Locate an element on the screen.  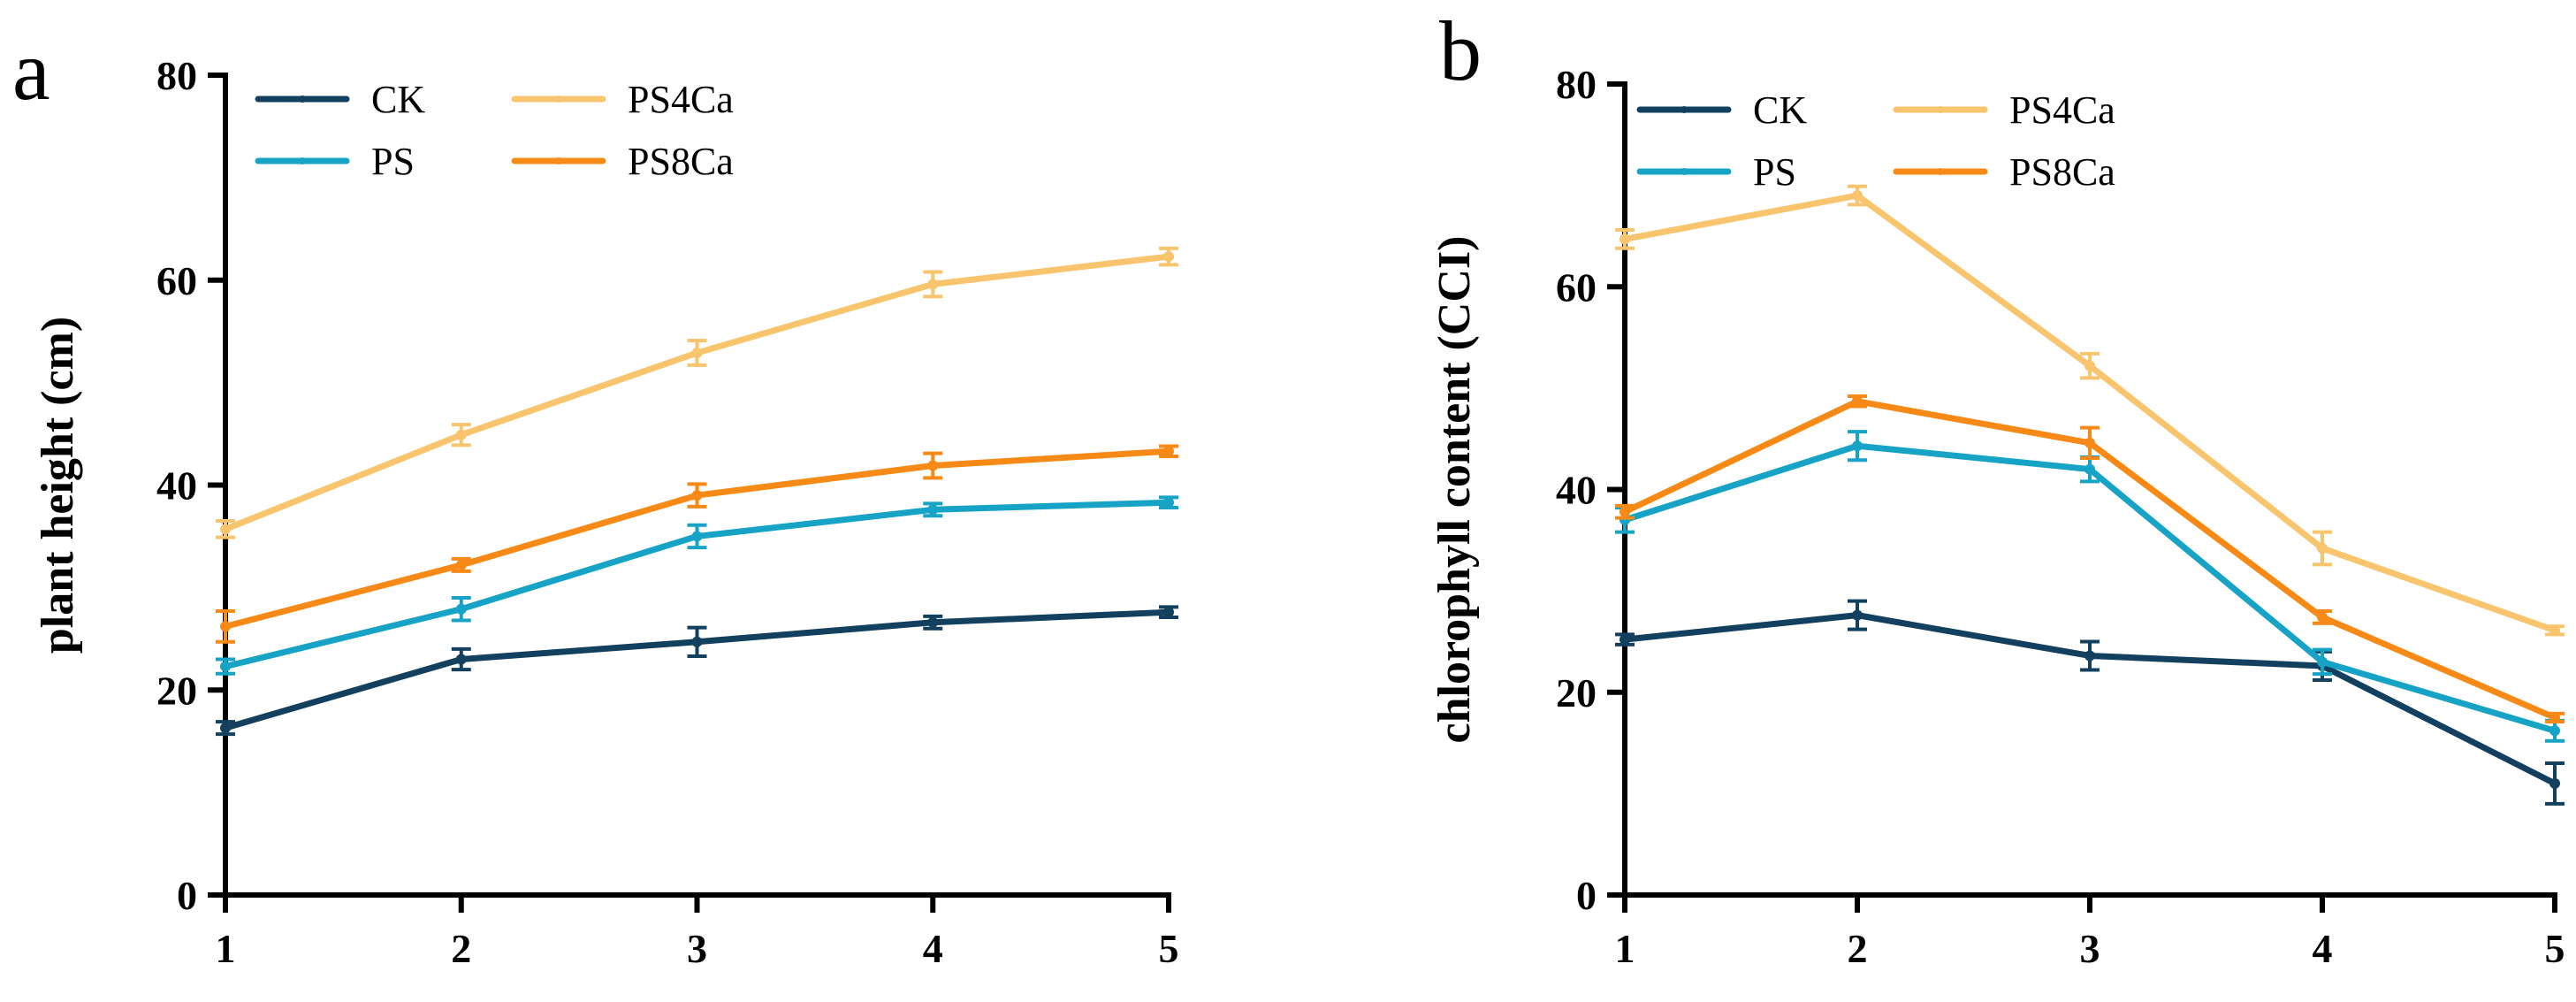
y-axis-title: chlorophyll content (CCI) is located at coordinates (1454, 490).